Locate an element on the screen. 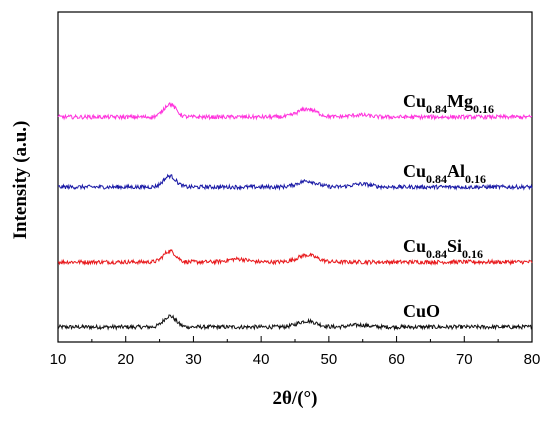  x-axis-title: 2θ/(°) is located at coordinates (295, 398).